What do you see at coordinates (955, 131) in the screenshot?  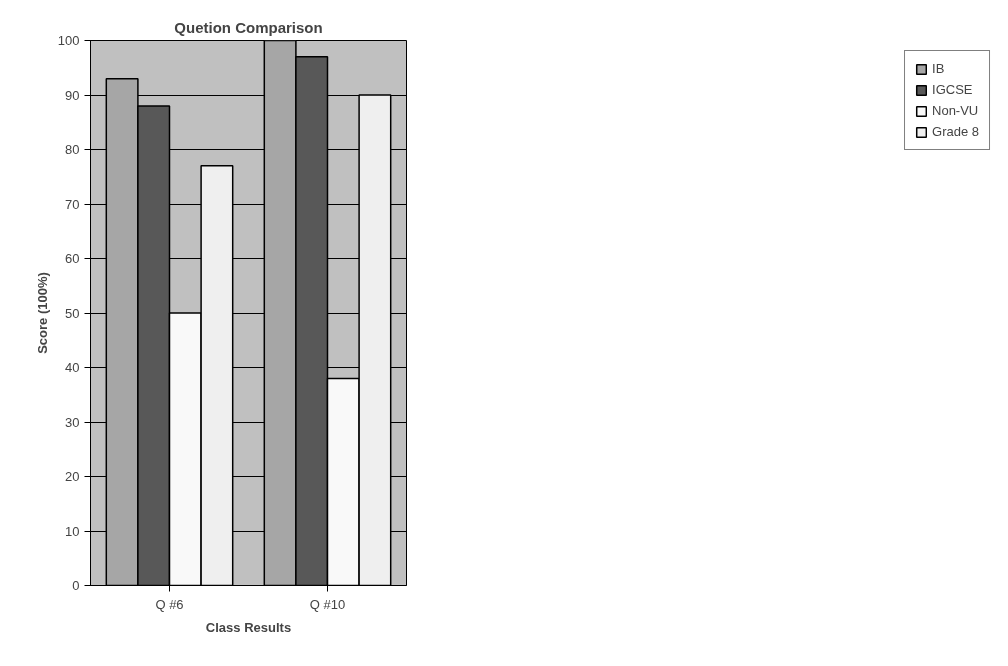 I see `legend-label: Grade 8` at bounding box center [955, 131].